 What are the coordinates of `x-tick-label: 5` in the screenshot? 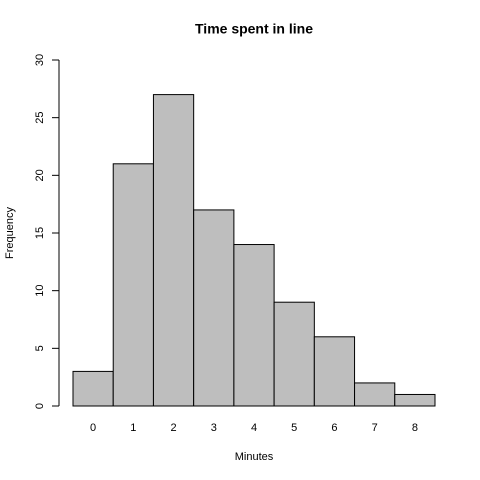 It's located at (294, 428).